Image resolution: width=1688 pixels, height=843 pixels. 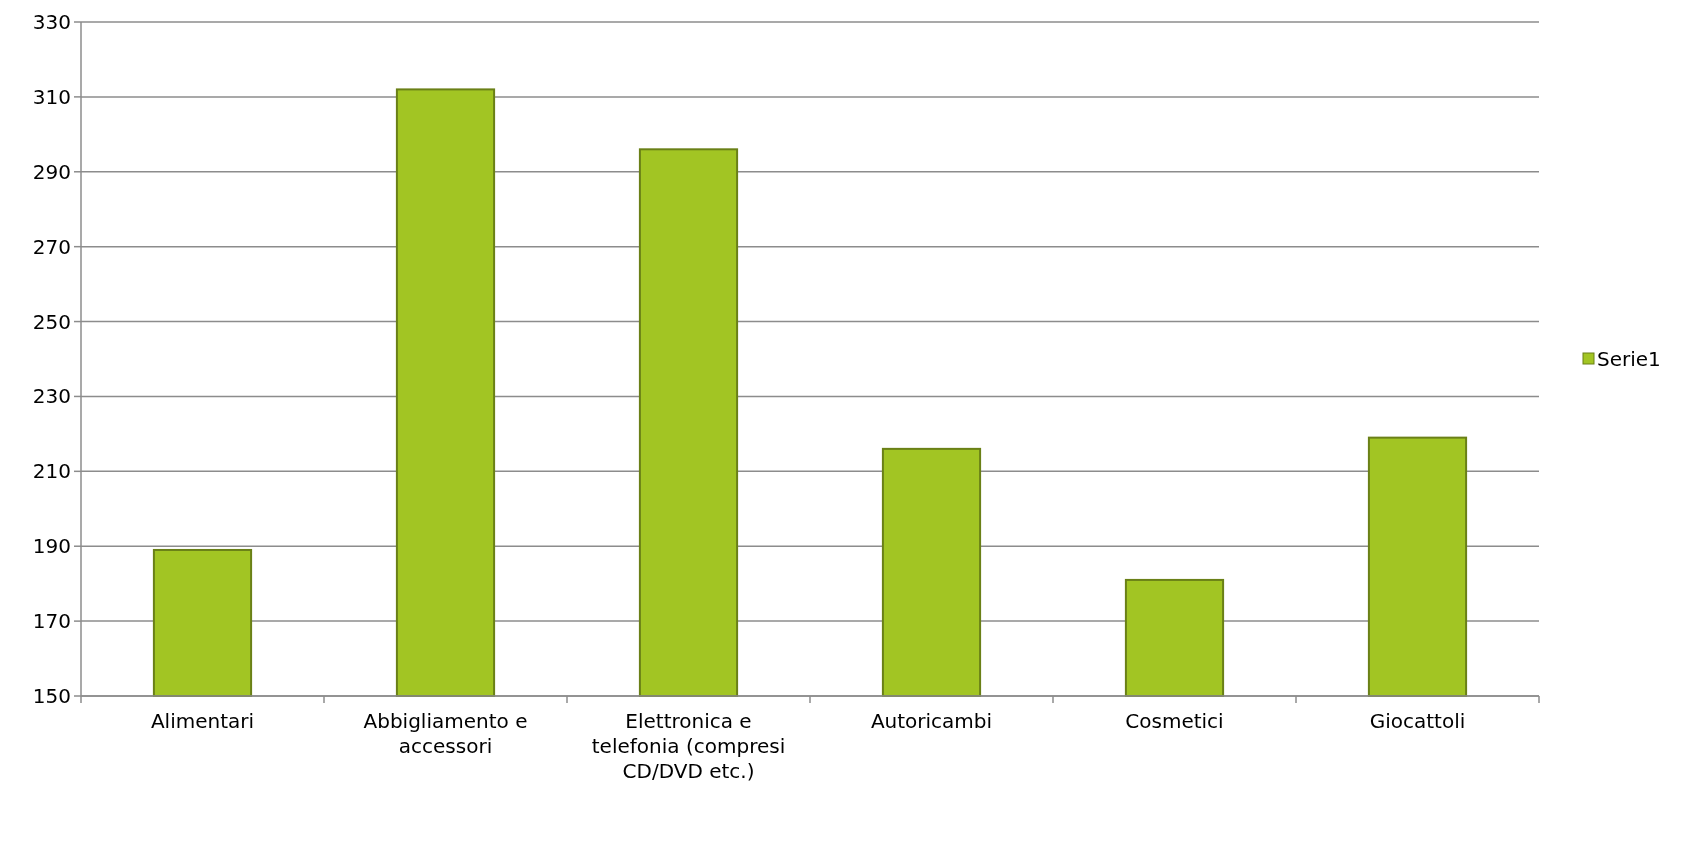 I want to click on x-tick-label: Abbigliamento e accessori, so click(x=445, y=733).